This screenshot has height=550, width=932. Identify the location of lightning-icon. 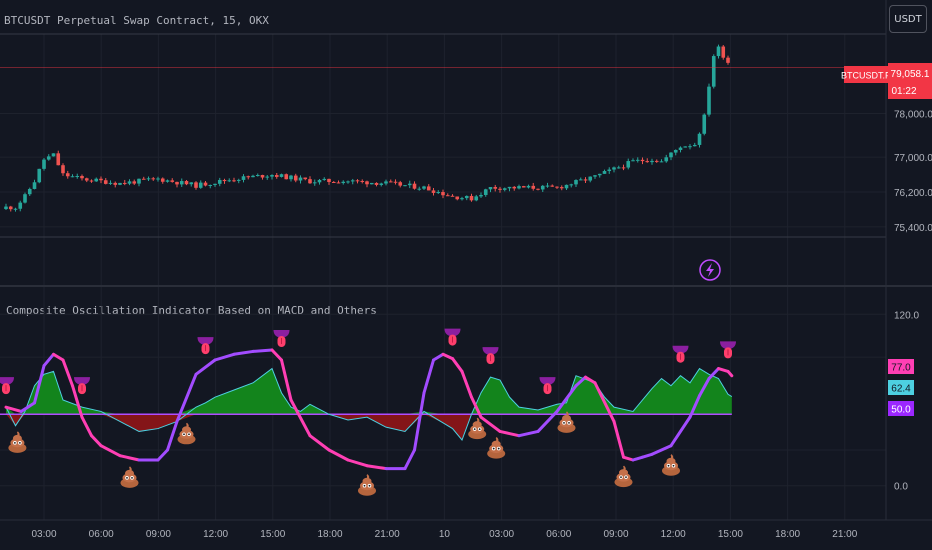
(710, 270).